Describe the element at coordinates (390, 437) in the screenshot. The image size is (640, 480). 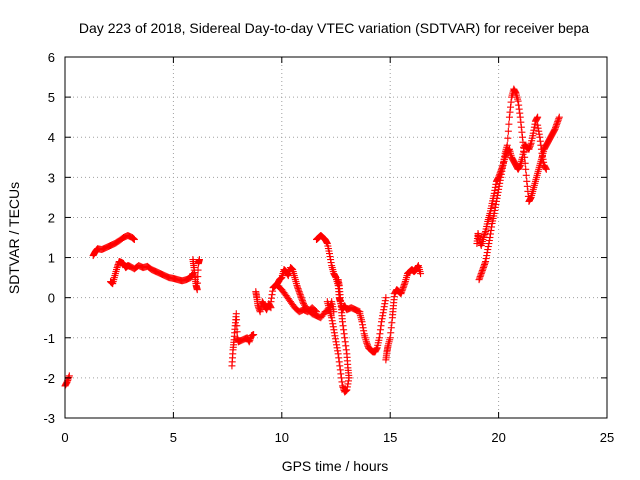
I see `x-tick-label: 15` at that location.